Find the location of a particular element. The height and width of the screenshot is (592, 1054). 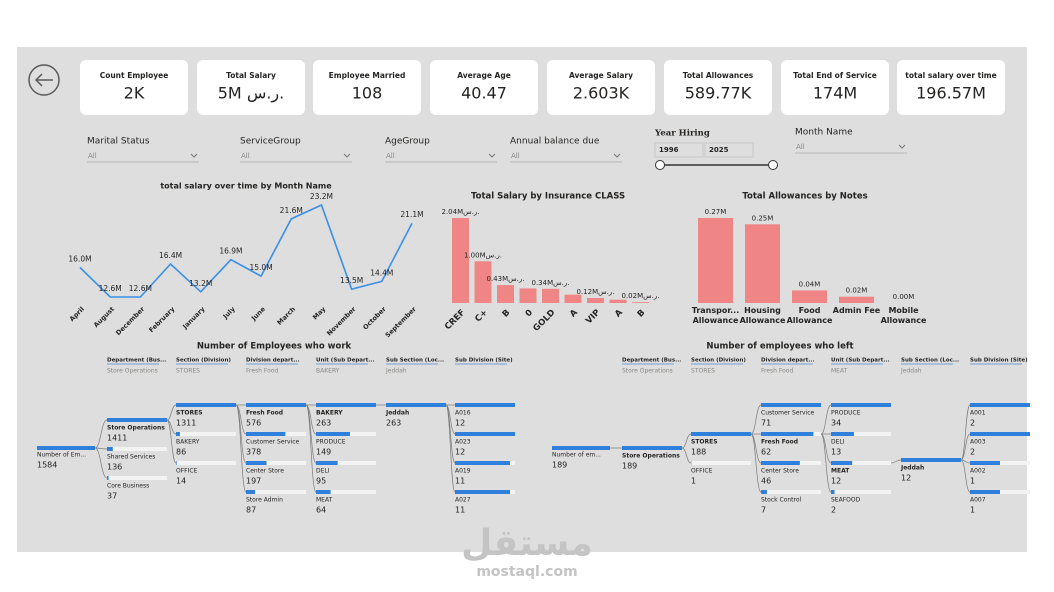

node-label: Stock Control is located at coordinates (781, 500).